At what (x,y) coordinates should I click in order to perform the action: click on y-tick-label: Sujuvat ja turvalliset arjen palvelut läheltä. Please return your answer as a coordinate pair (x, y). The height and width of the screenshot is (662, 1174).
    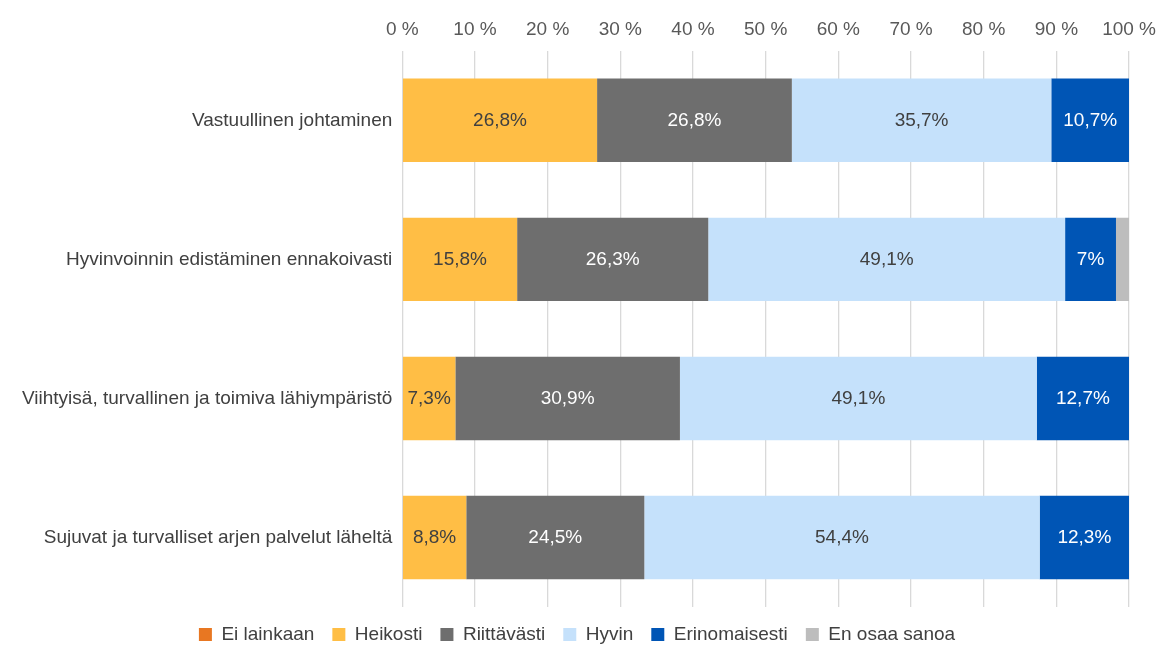
    Looking at the image, I should click on (218, 536).